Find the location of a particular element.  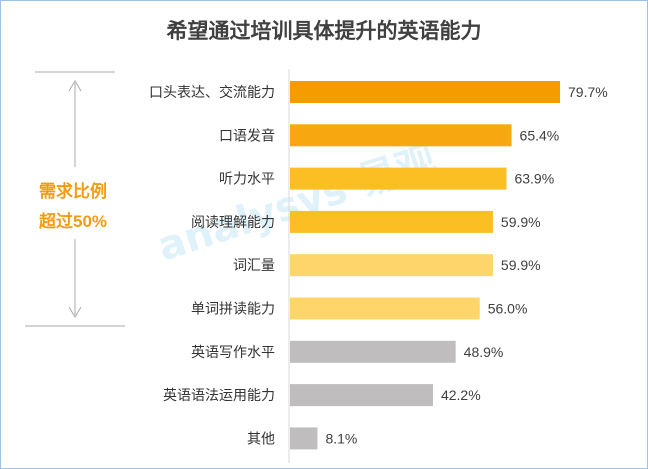

demand-bracket is located at coordinates (75, 199).